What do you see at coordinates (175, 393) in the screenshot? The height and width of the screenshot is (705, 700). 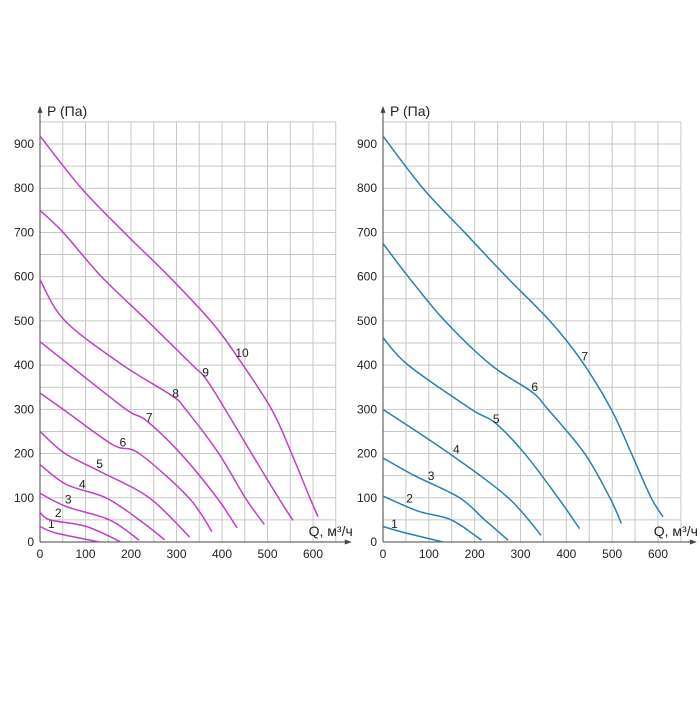 I see `series-label-8: 8` at bounding box center [175, 393].